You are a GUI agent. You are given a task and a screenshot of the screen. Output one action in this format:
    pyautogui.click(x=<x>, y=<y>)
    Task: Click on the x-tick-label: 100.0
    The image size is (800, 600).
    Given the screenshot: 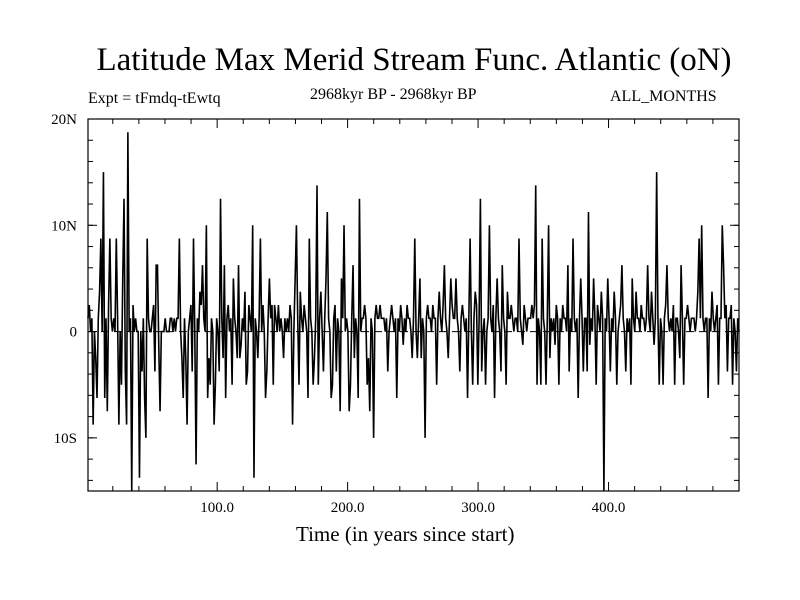 What is the action you would take?
    pyautogui.click(x=217, y=508)
    